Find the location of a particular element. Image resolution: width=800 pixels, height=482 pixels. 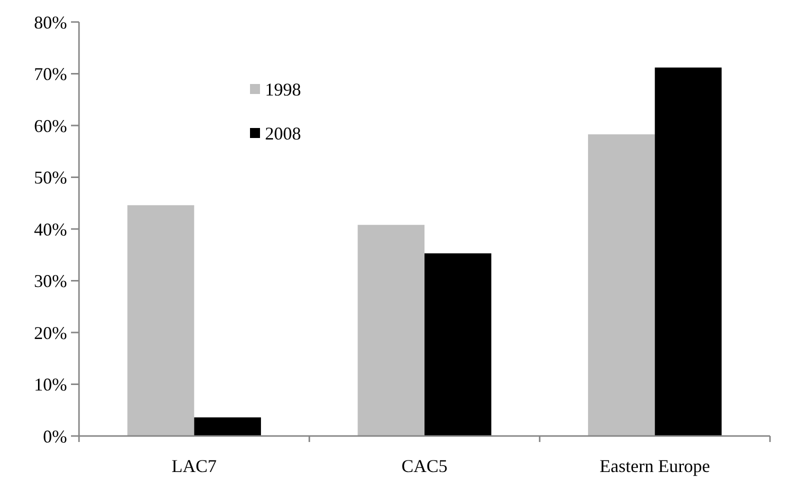

y-tick-label: 60% is located at coordinates (50, 126).